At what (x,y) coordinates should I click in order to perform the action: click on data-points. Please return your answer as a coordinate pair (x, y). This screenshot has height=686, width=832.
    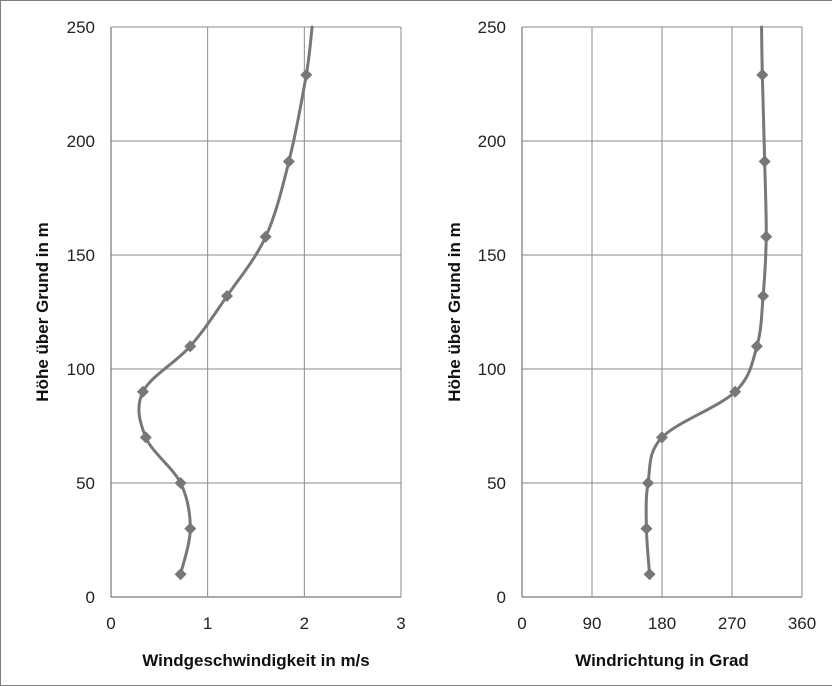
    Looking at the image, I should click on (706, 324).